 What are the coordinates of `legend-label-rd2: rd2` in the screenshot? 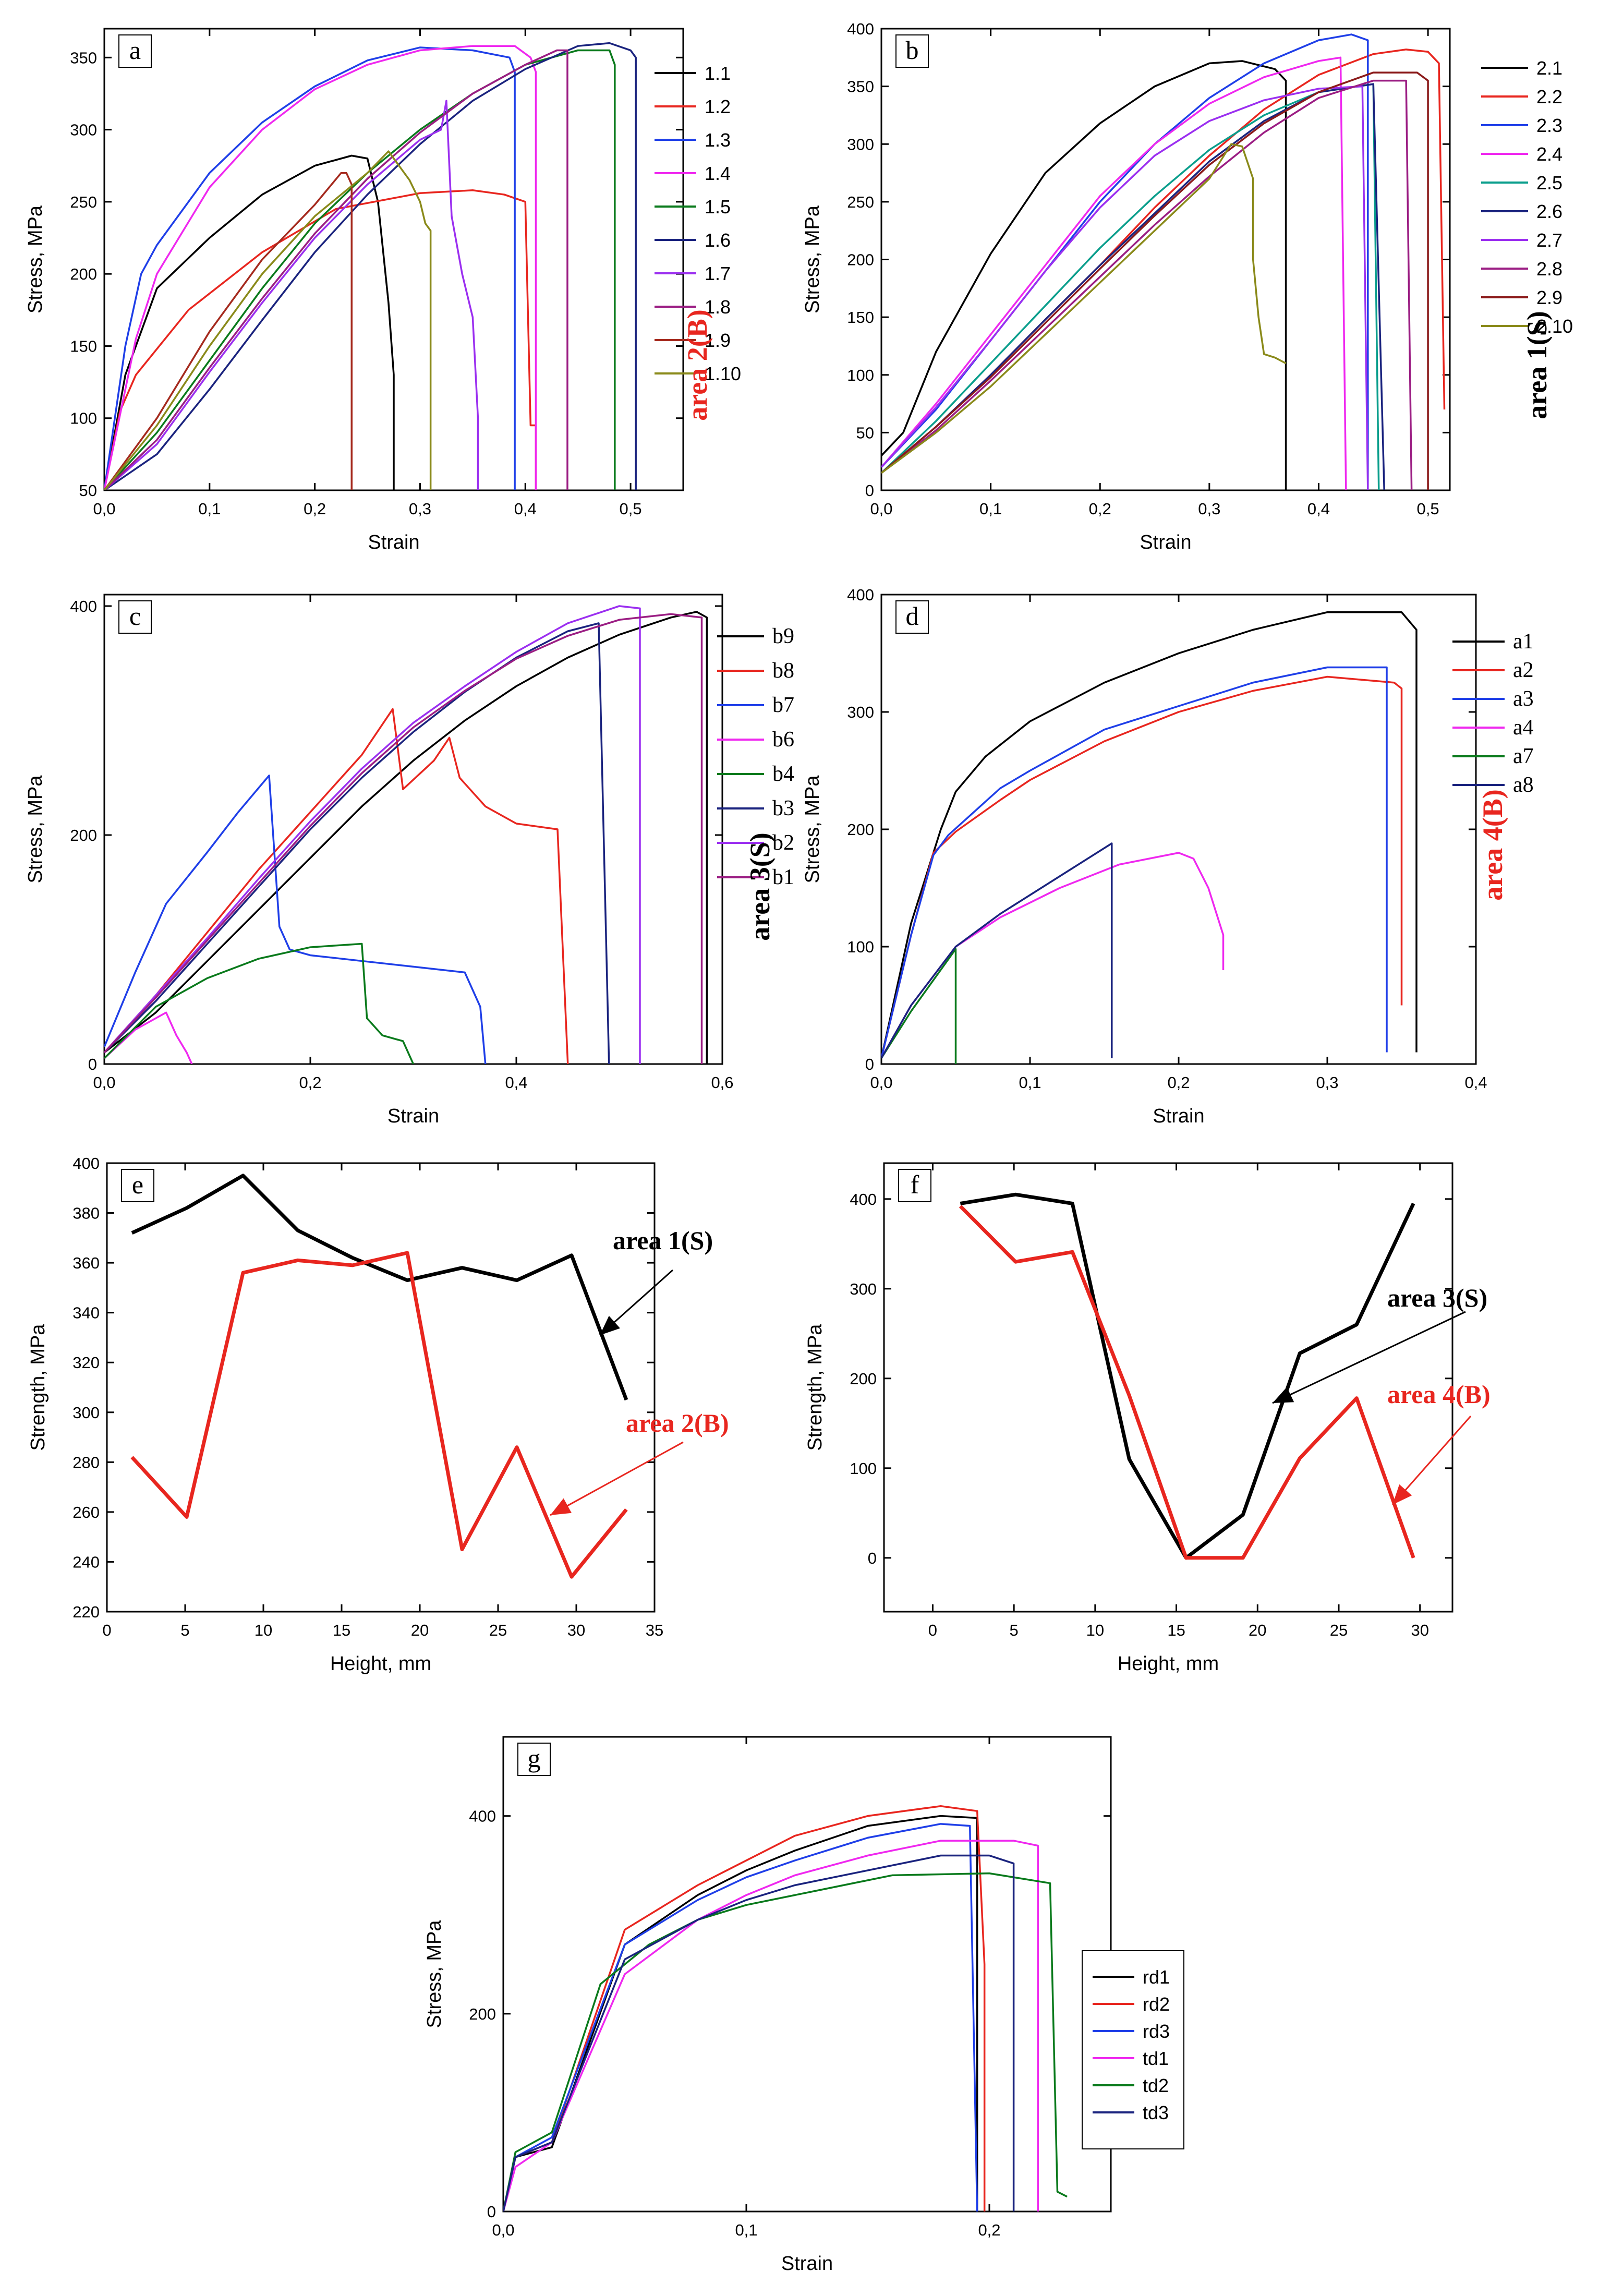 It's located at (1156, 2004).